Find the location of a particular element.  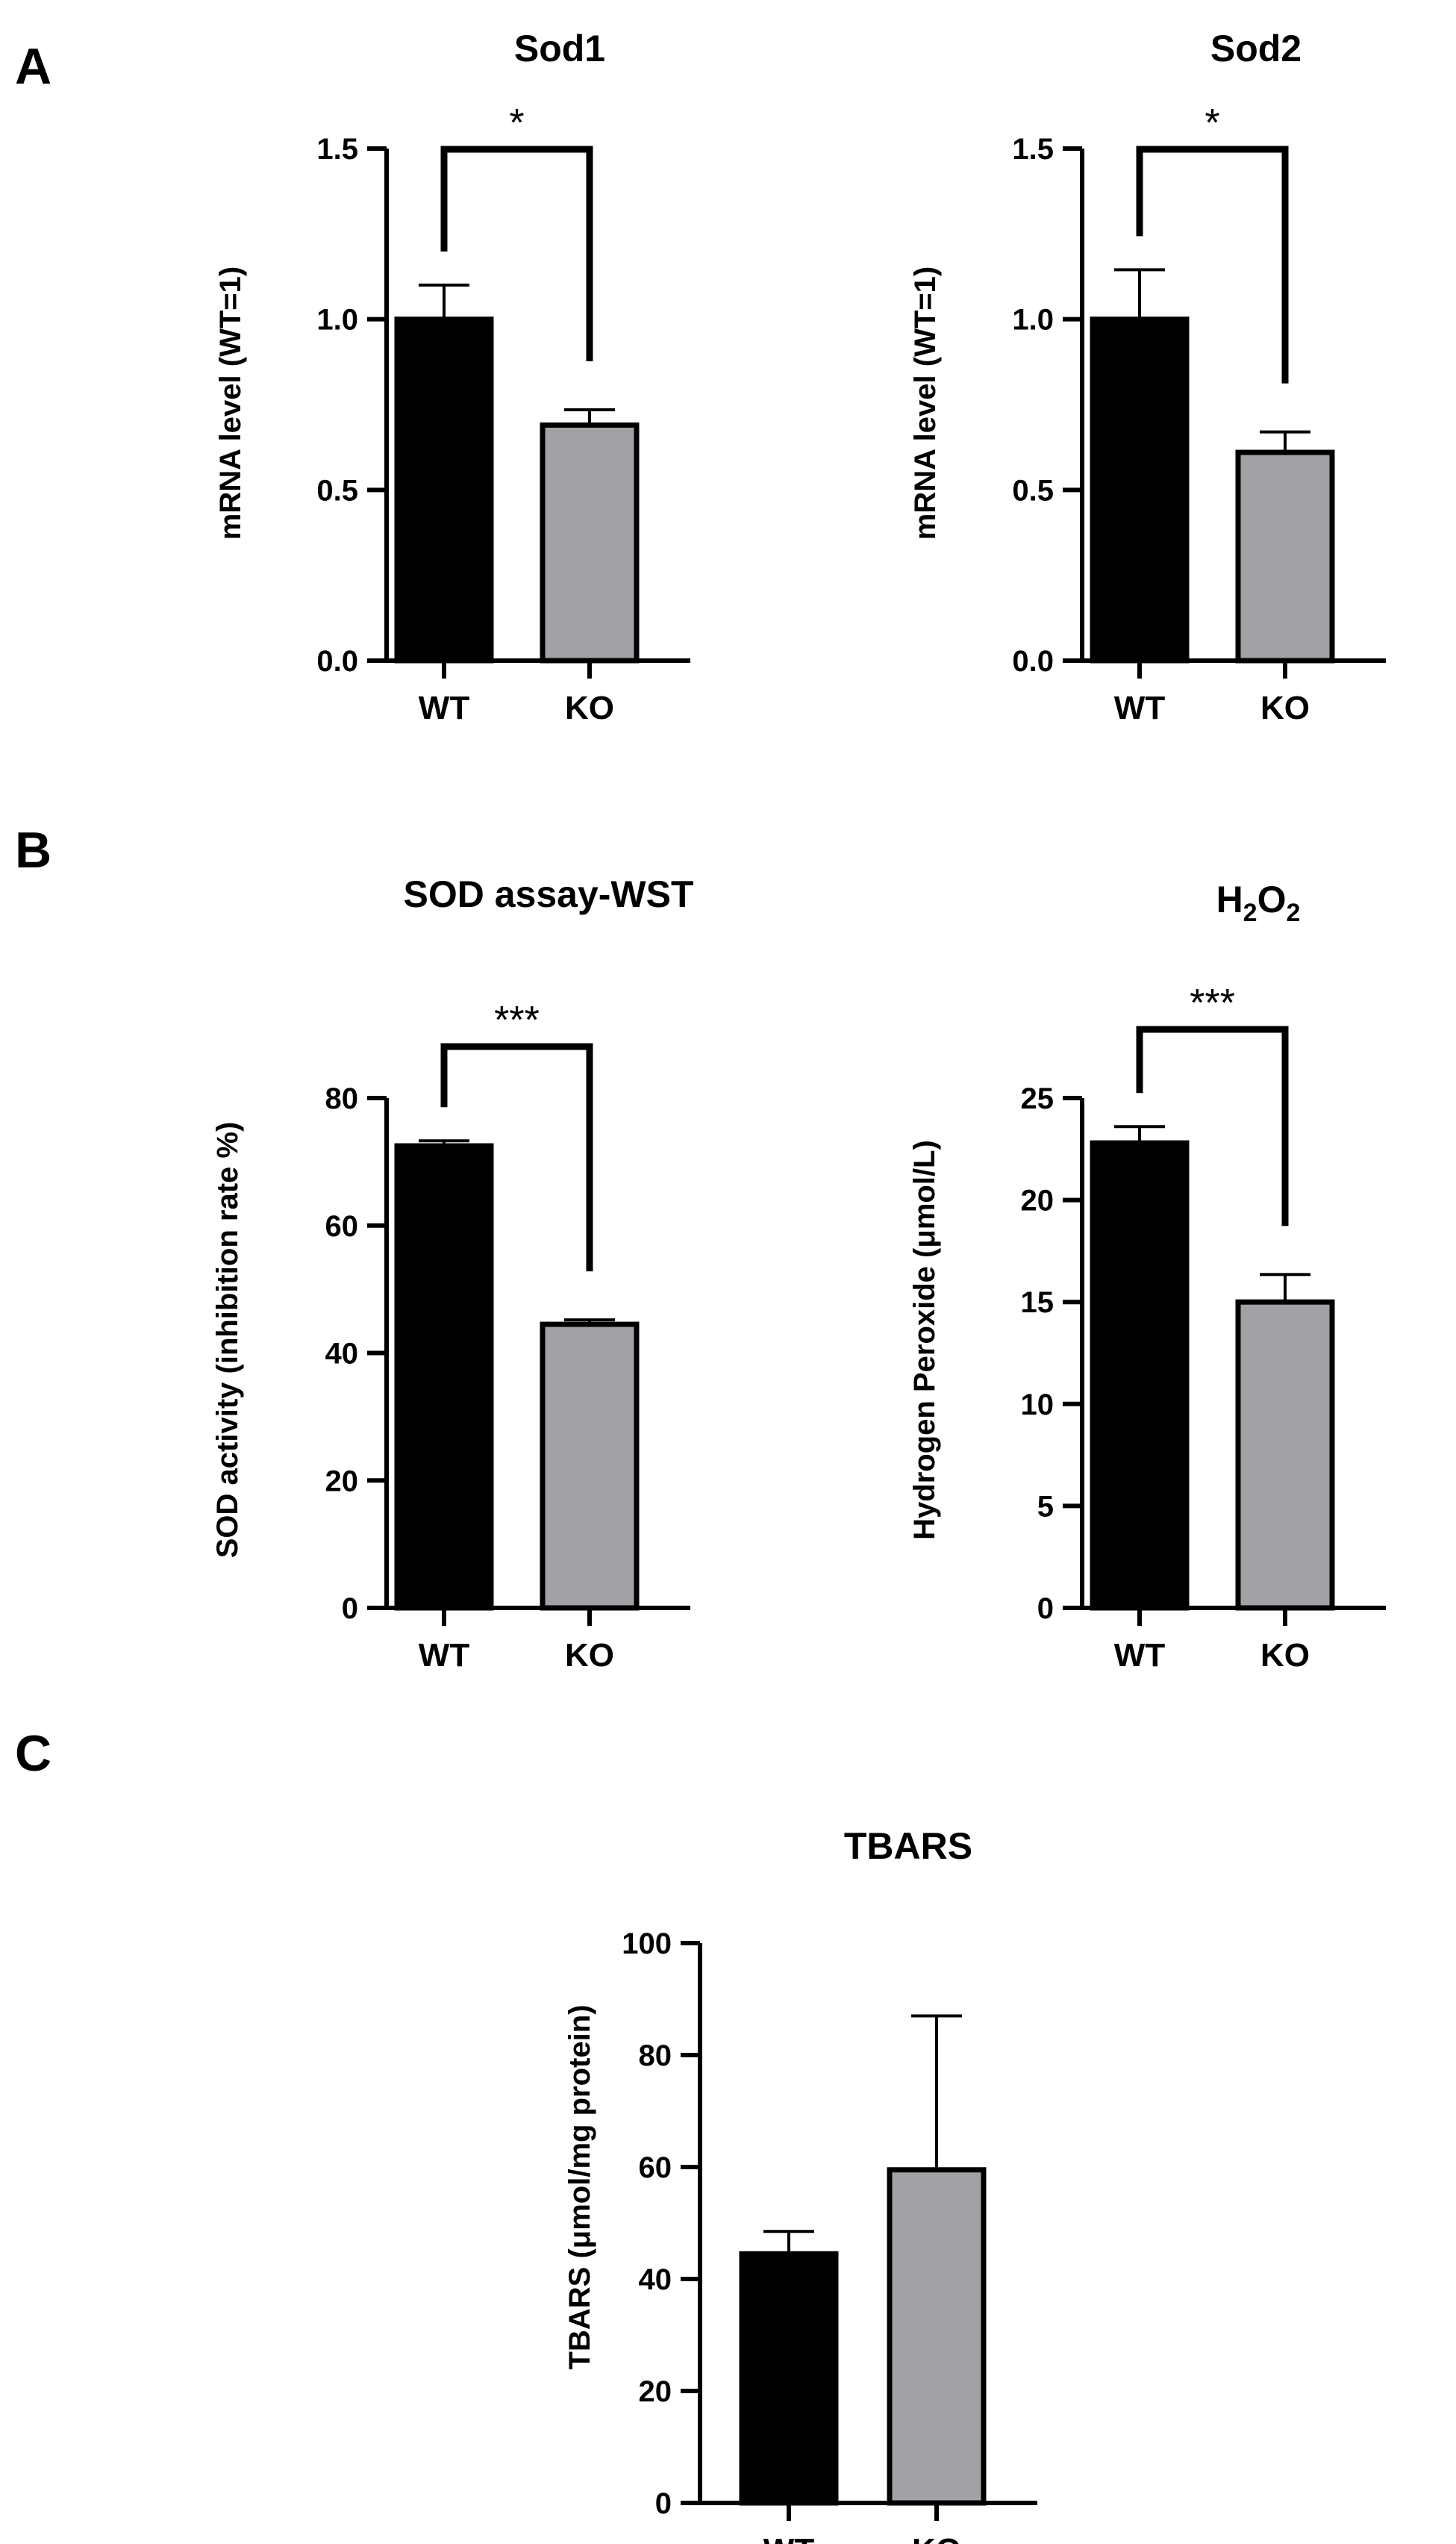

y-tick-label: 15 is located at coordinates (1037, 1302).